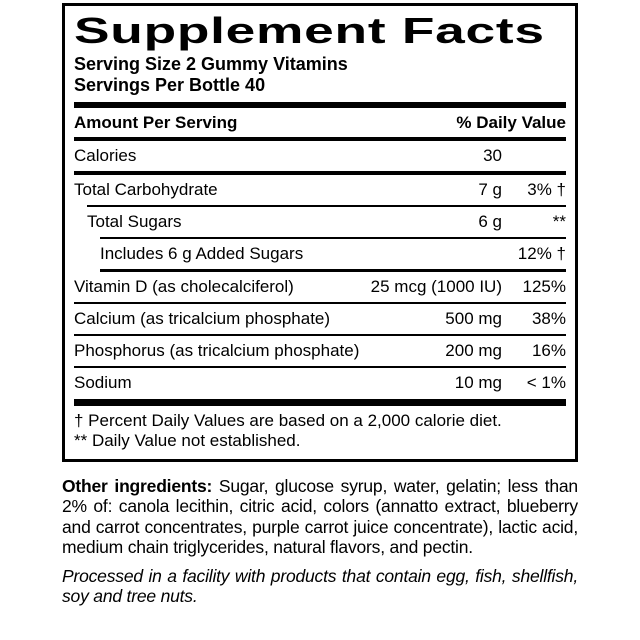  Describe the element at coordinates (211, 63) in the screenshot. I see `serving-size-text: Serving Size 2 Gummy Vitamins` at that location.